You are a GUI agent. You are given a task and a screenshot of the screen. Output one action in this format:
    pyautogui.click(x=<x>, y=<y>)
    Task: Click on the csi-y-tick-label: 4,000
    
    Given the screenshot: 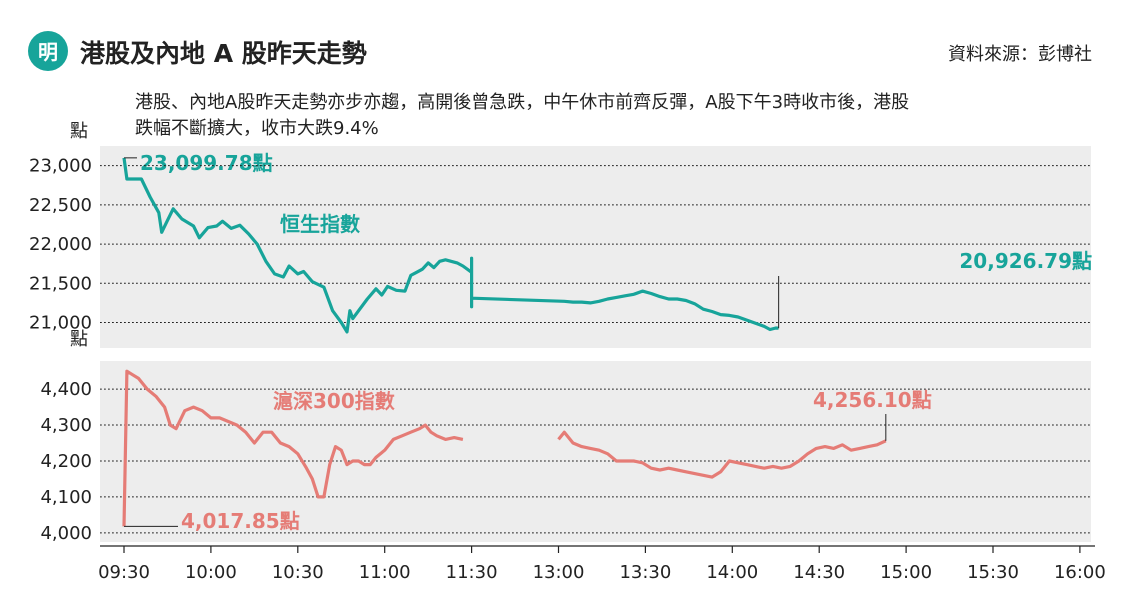 What is the action you would take?
    pyautogui.click(x=66, y=533)
    